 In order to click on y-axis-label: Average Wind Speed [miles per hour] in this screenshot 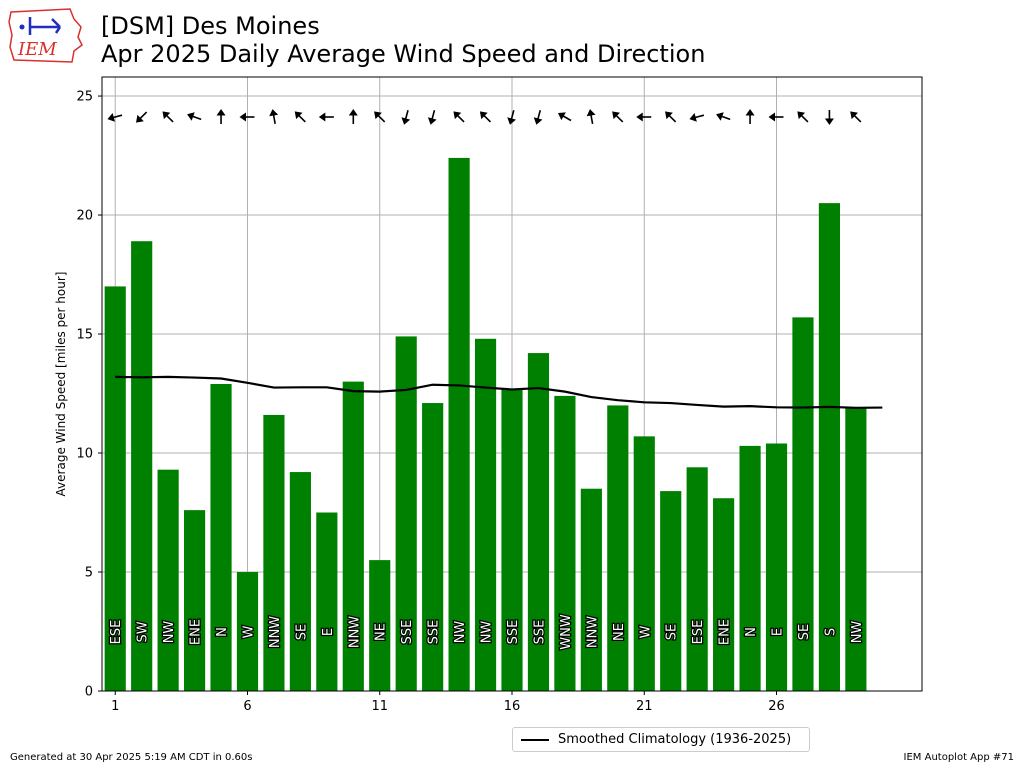, I will do `click(61, 384)`.